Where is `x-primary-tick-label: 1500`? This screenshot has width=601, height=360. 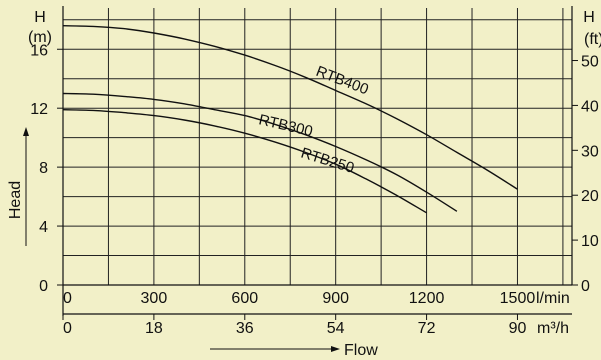 x-primary-tick-label: 1500 is located at coordinates (518, 298).